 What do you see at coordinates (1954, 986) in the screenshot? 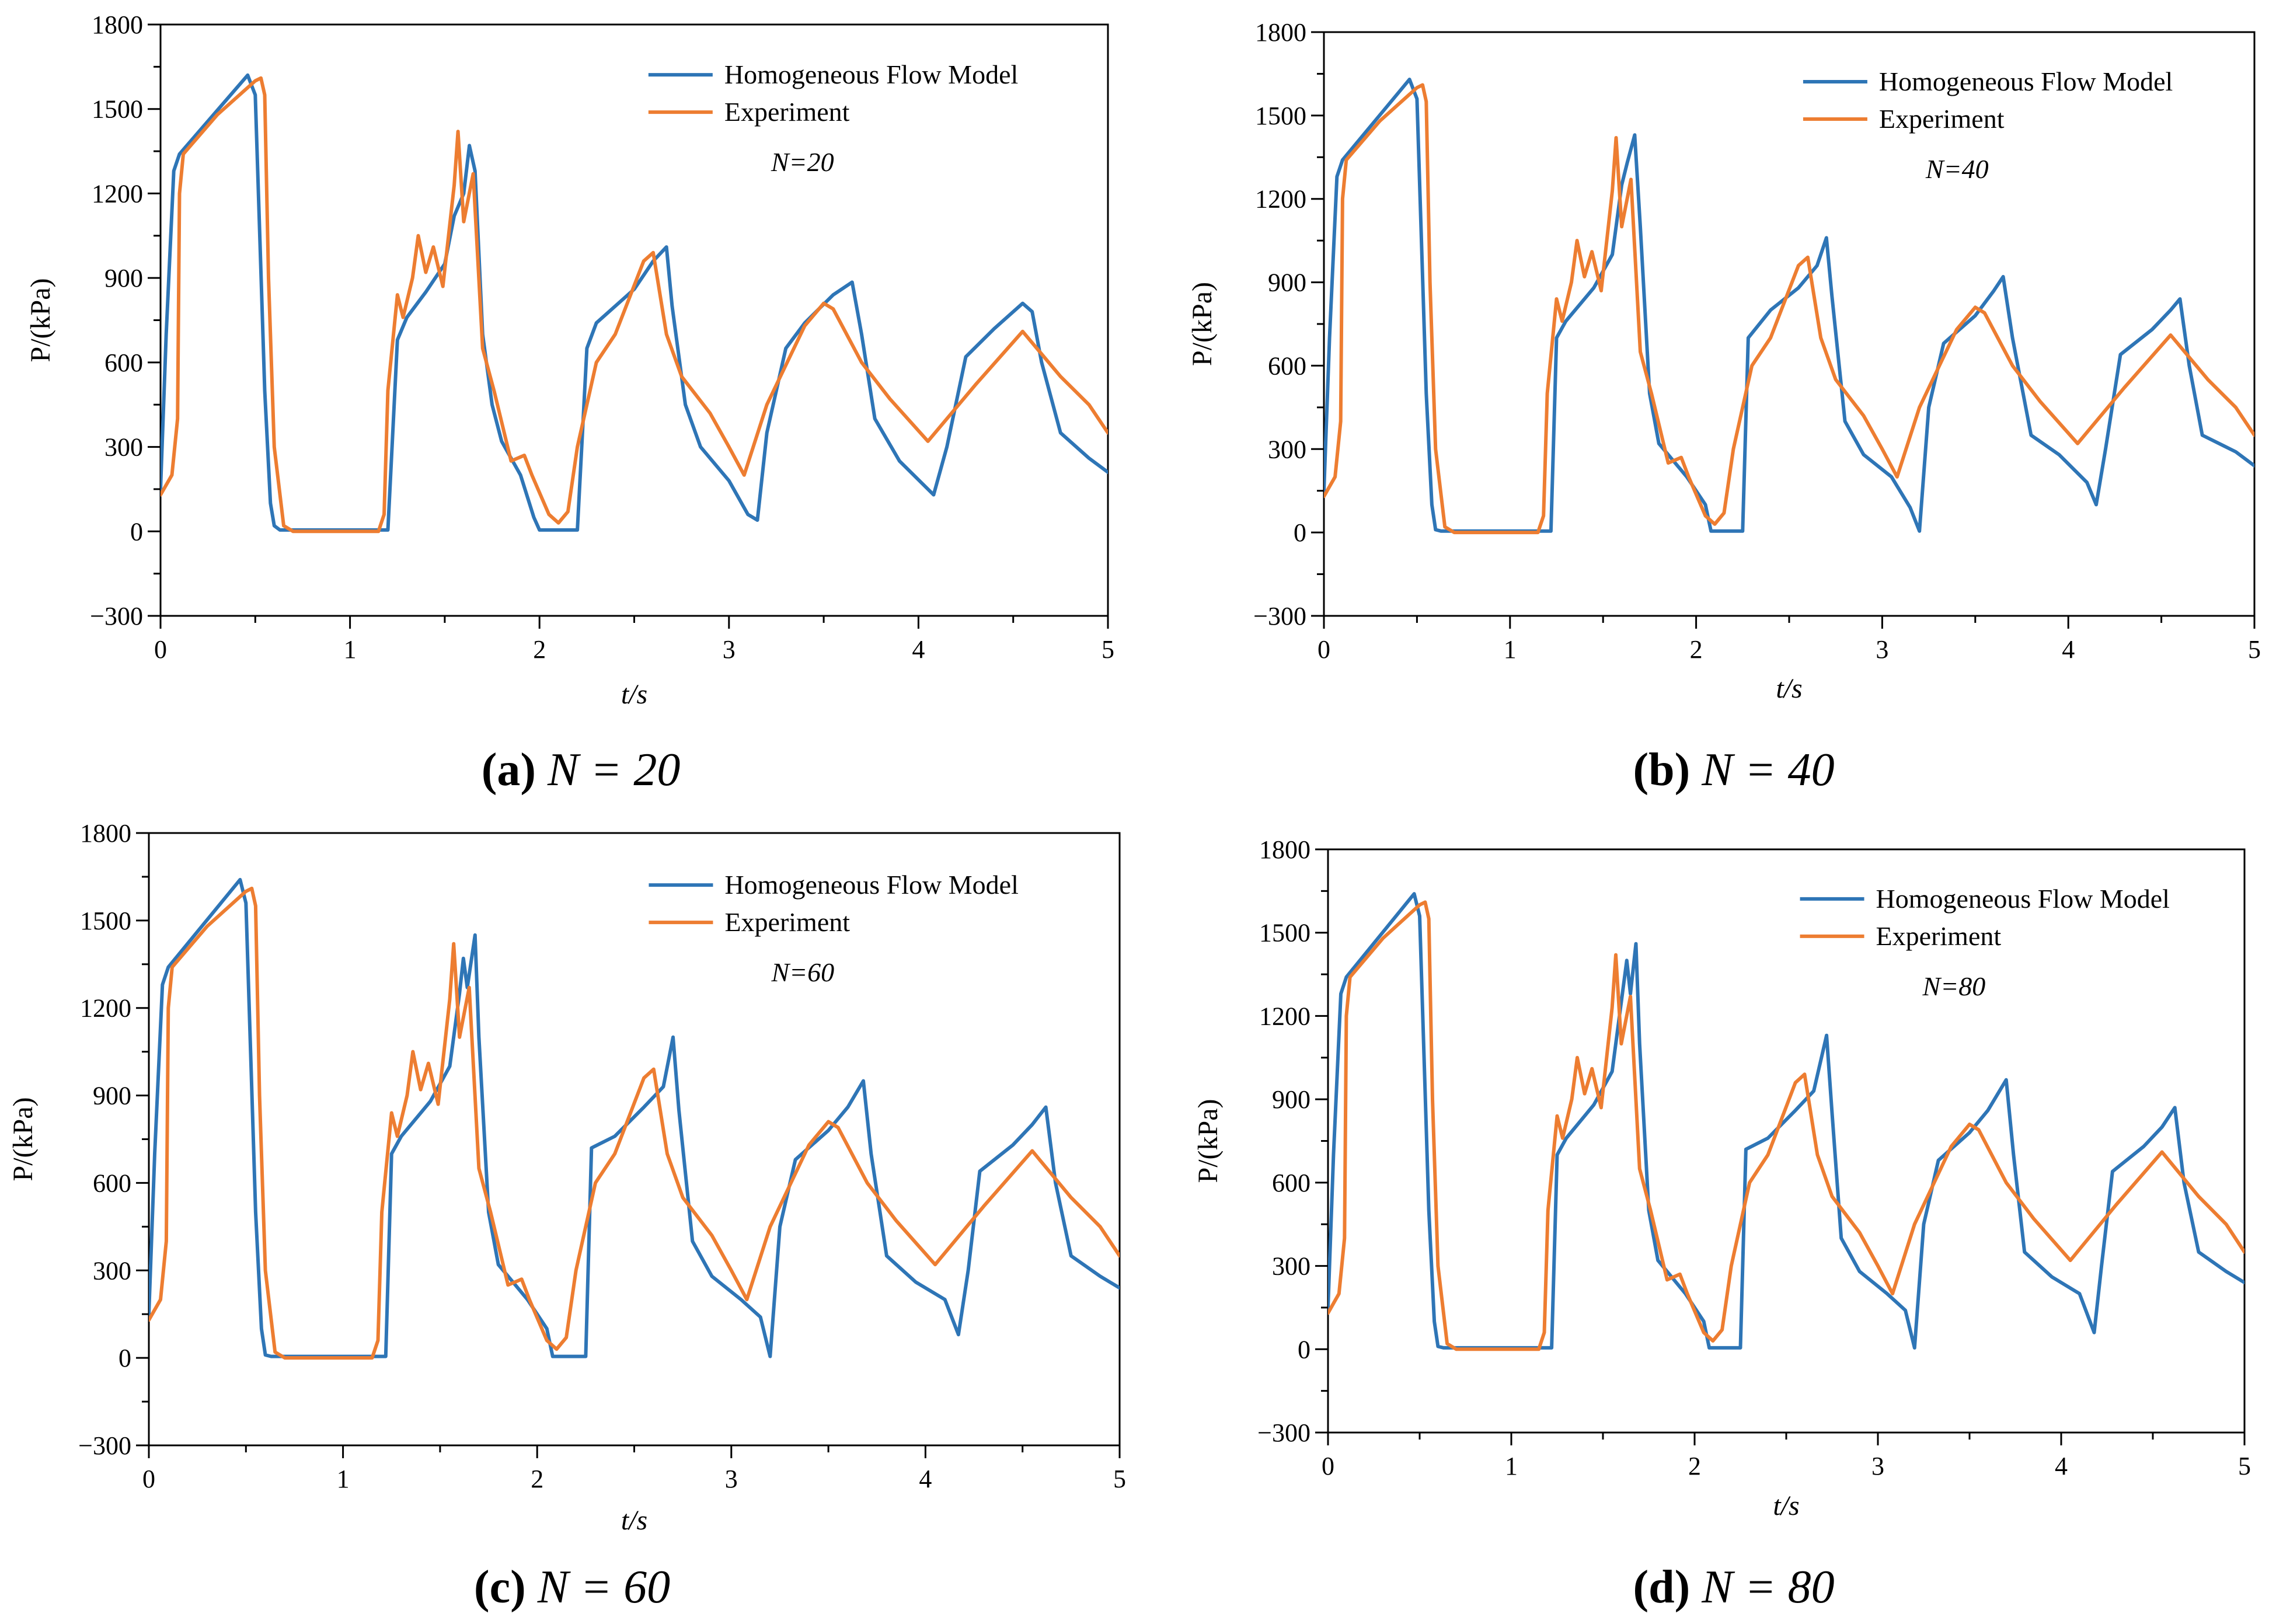
I see `n-annotation: N=80` at bounding box center [1954, 986].